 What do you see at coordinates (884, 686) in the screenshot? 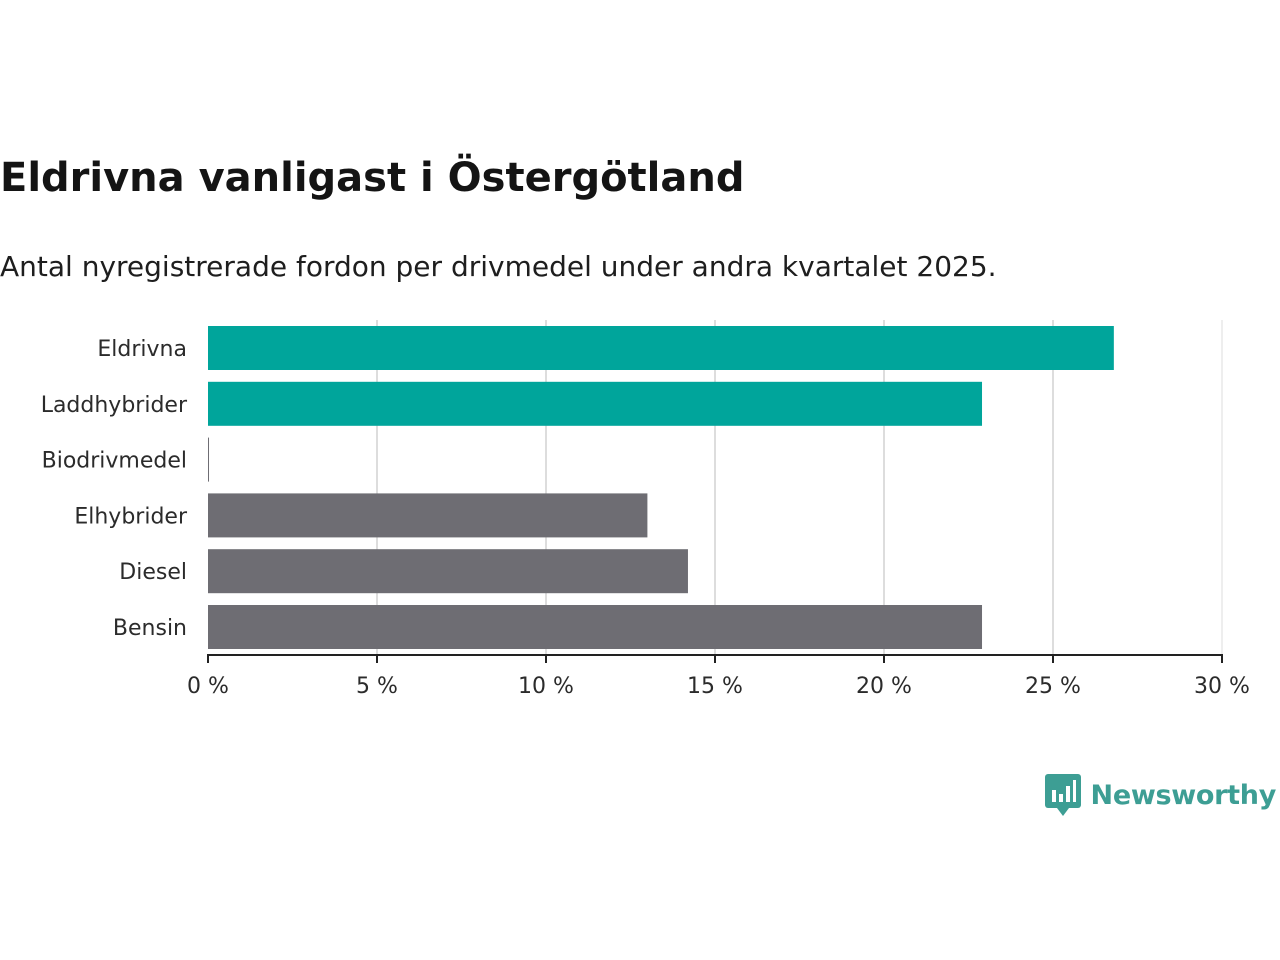
I see `x-tick-label: 20 %` at bounding box center [884, 686].